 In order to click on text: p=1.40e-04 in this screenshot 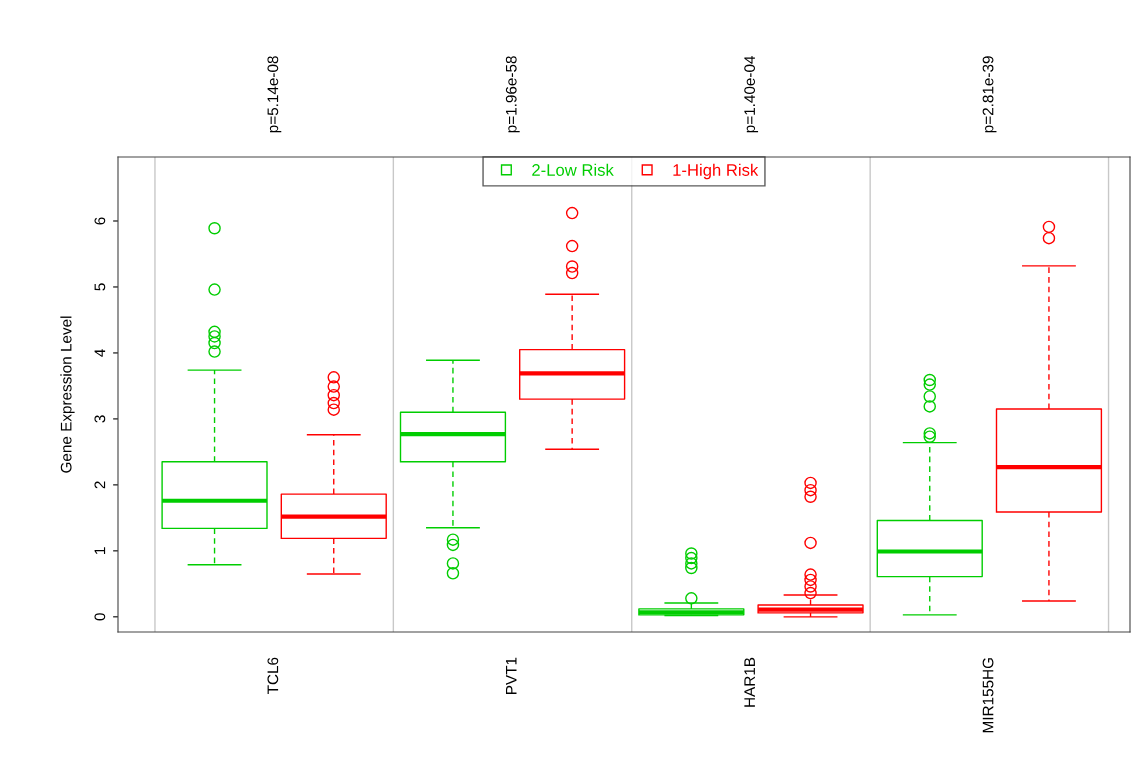, I will do `click(751, 94)`.